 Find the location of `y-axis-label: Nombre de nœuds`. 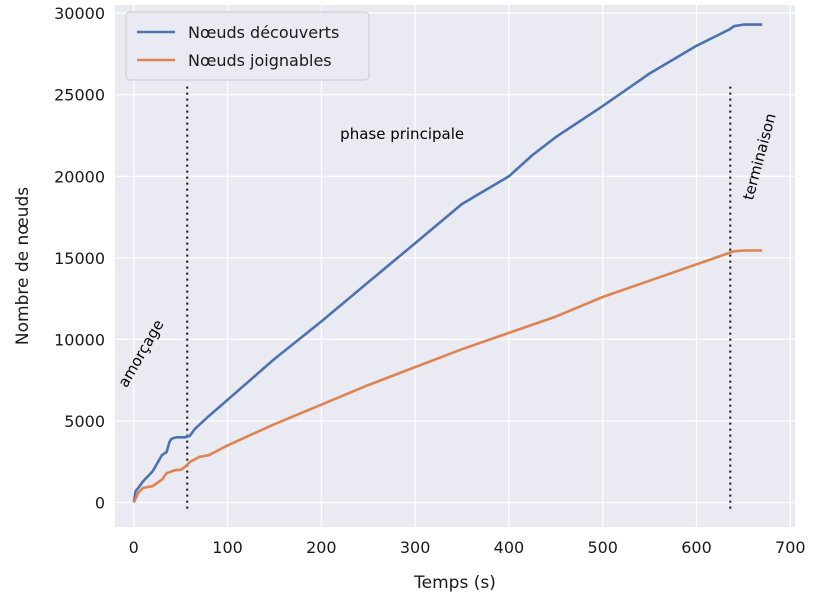

y-axis-label: Nombre de nœuds is located at coordinates (23, 266).